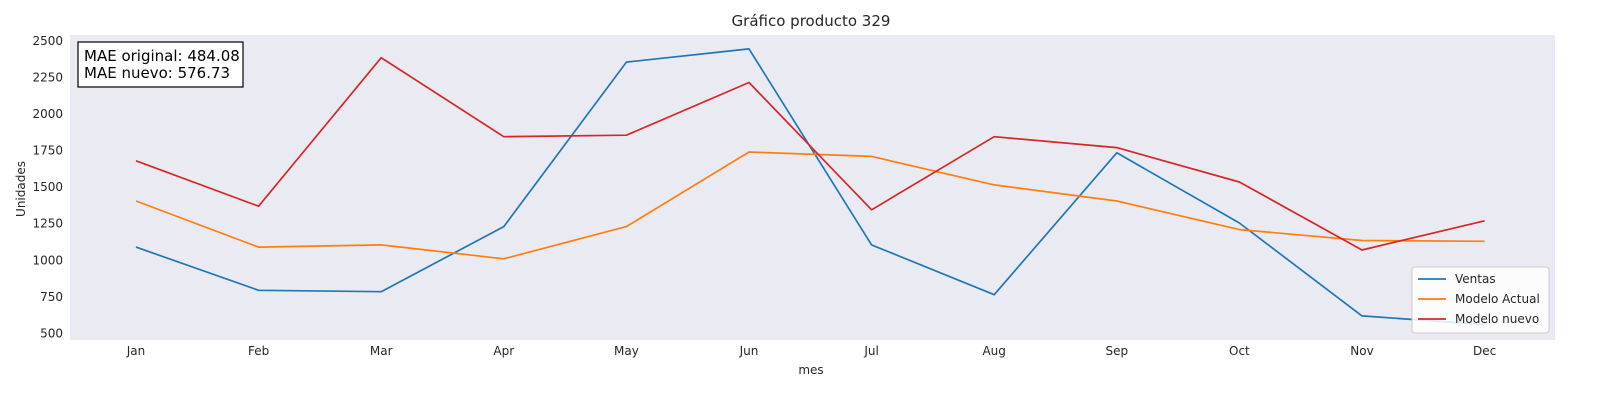  What do you see at coordinates (47, 151) in the screenshot?
I see `y-tick-label: 1750` at bounding box center [47, 151].